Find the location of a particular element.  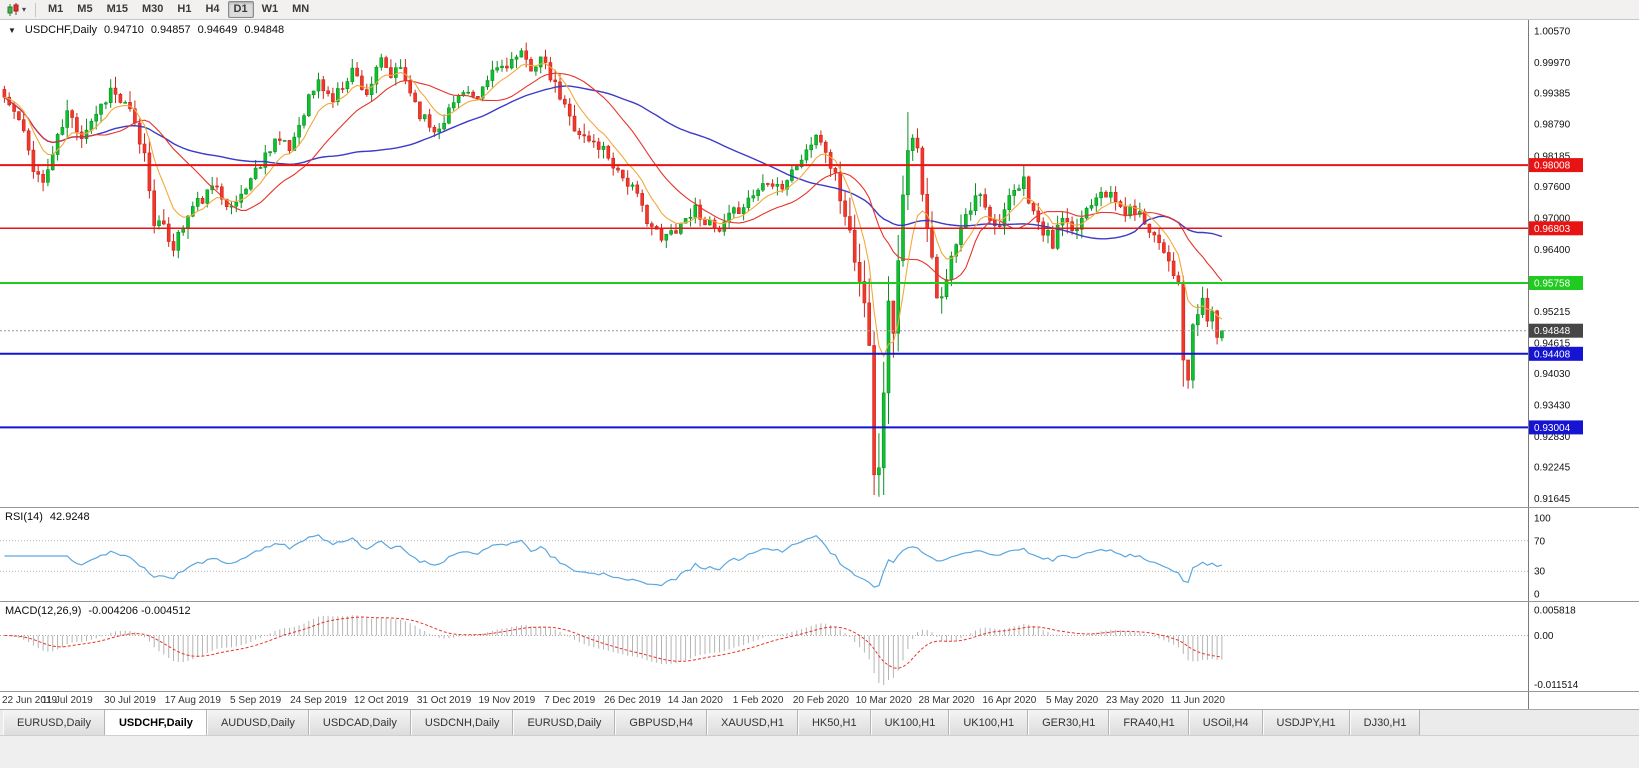

macd-canvas: 0.005818 0.00 -0.011514 is located at coordinates (819, 646).